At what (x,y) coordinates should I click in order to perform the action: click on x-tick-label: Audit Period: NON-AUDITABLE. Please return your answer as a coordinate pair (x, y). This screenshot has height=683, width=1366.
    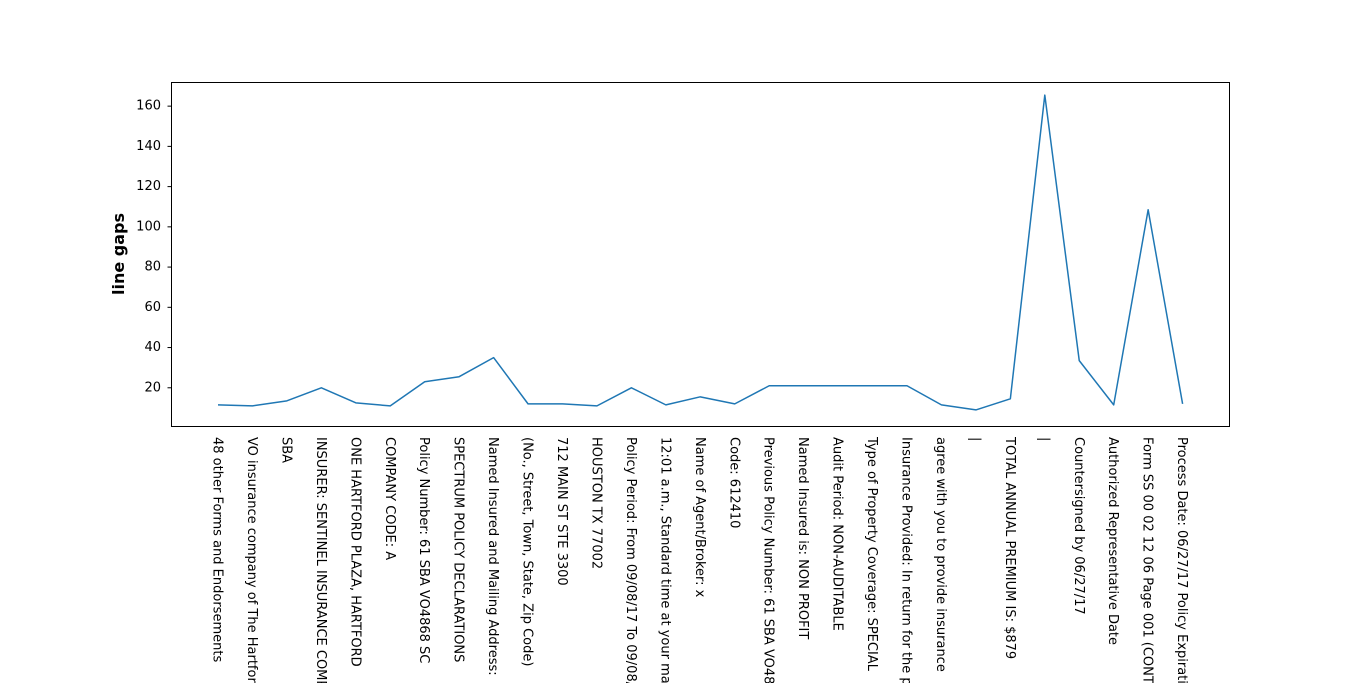
    Looking at the image, I should click on (837, 534).